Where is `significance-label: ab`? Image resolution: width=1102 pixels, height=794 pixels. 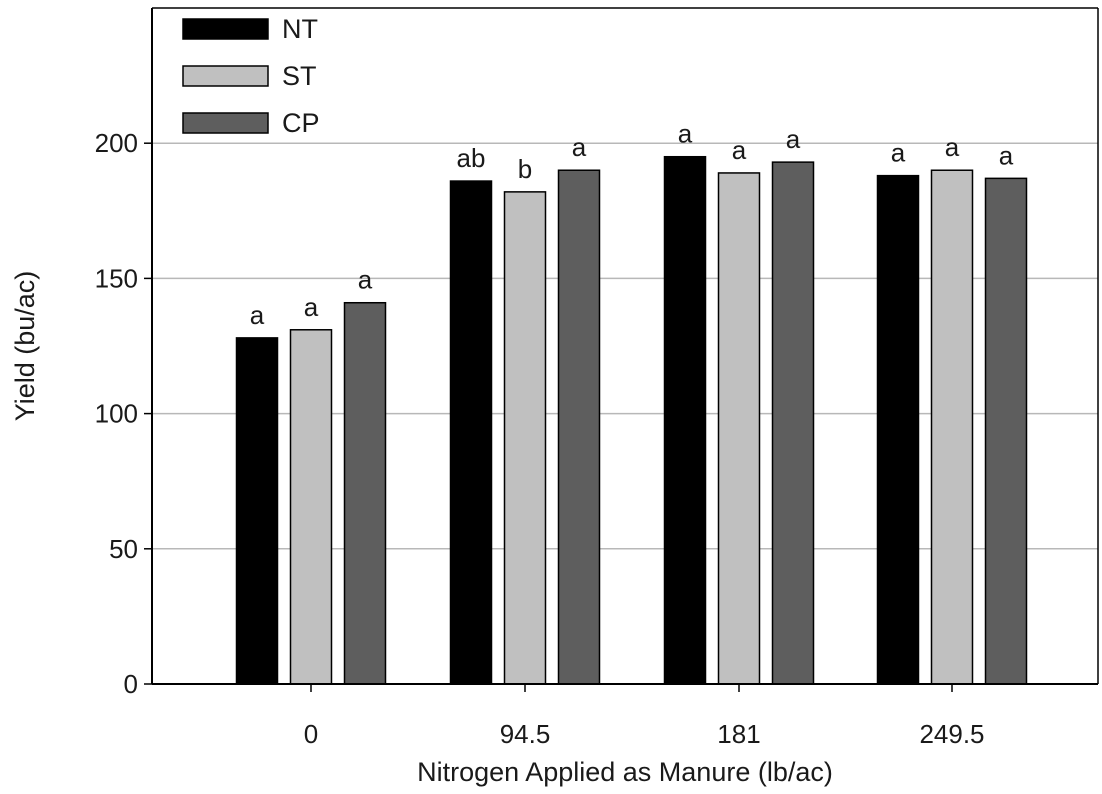 significance-label: ab is located at coordinates (471, 158).